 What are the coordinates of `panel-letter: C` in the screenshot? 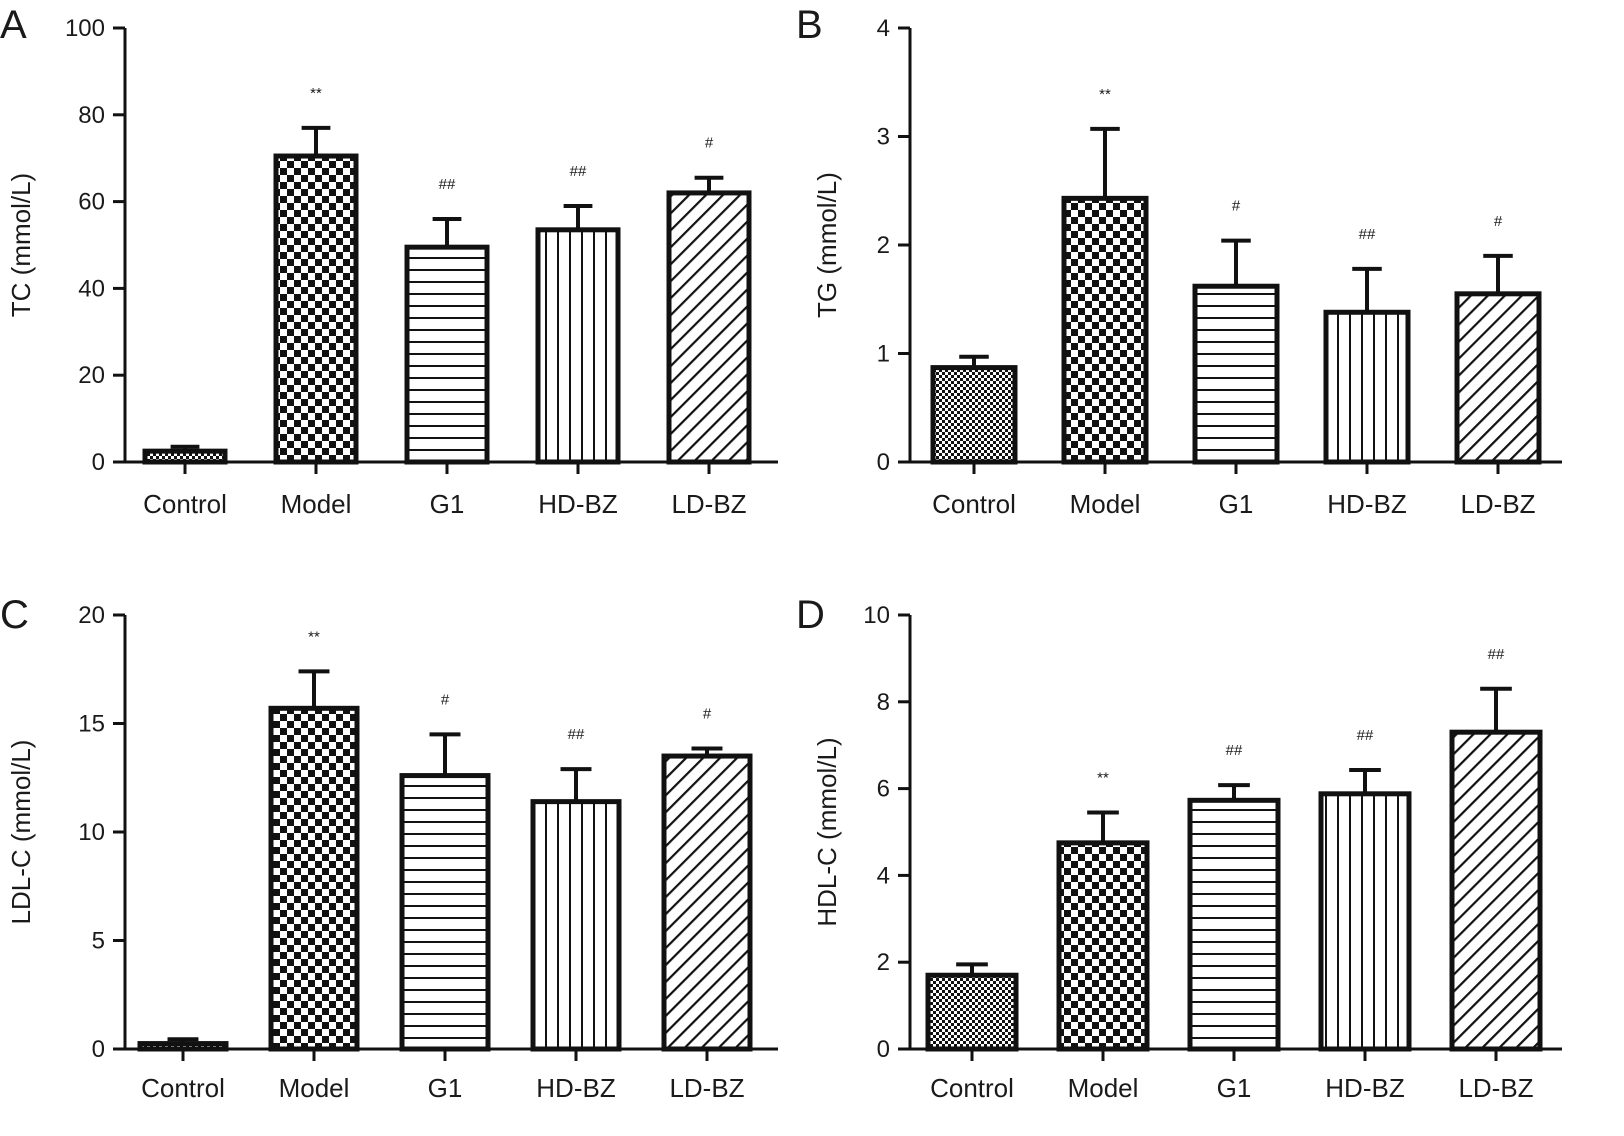 It's located at (14, 615).